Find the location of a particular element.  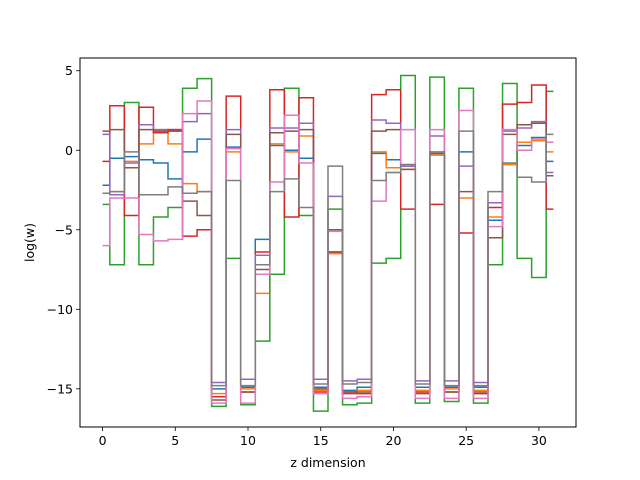

x-tick-label: 25 is located at coordinates (466, 440).